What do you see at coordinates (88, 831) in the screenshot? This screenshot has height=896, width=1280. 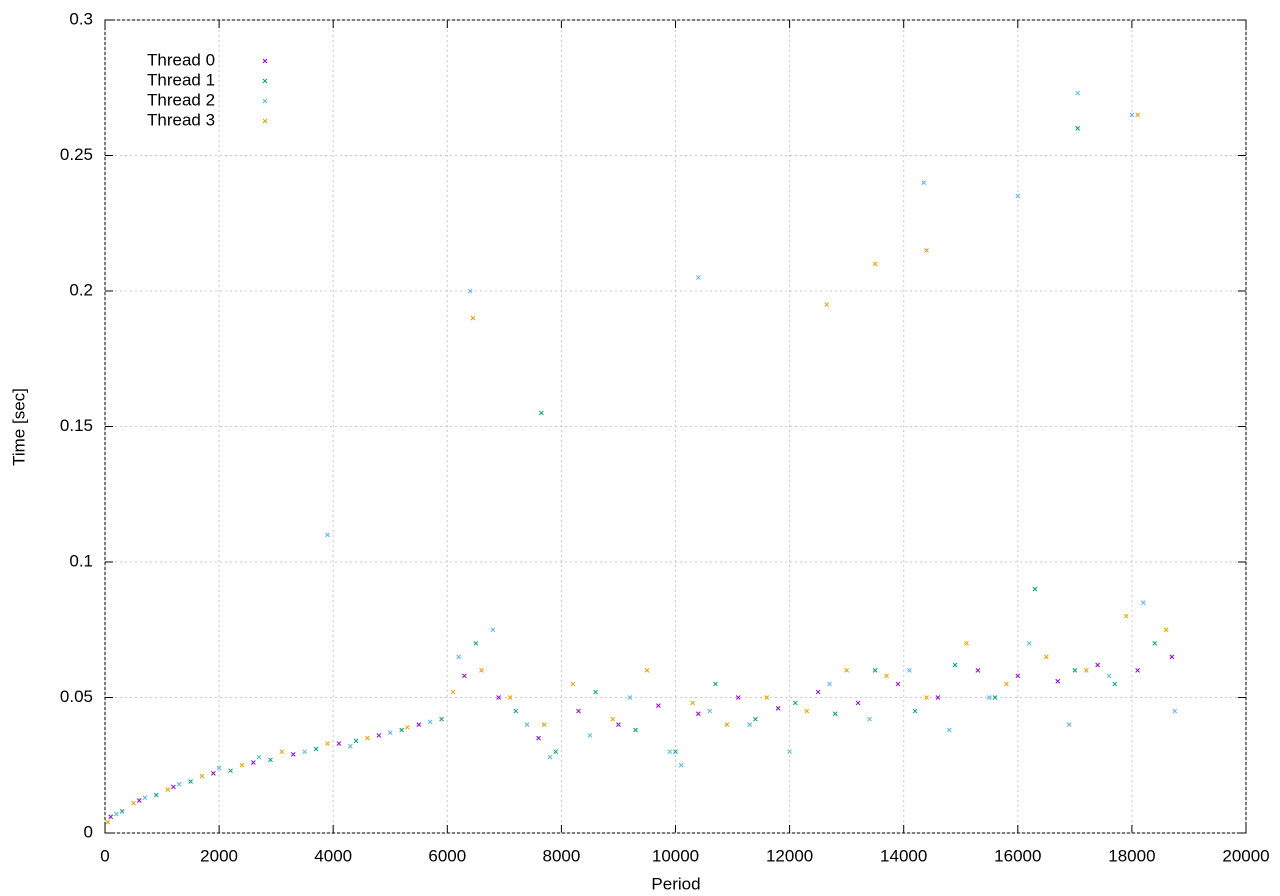 I see `y-tick-label: 0` at bounding box center [88, 831].